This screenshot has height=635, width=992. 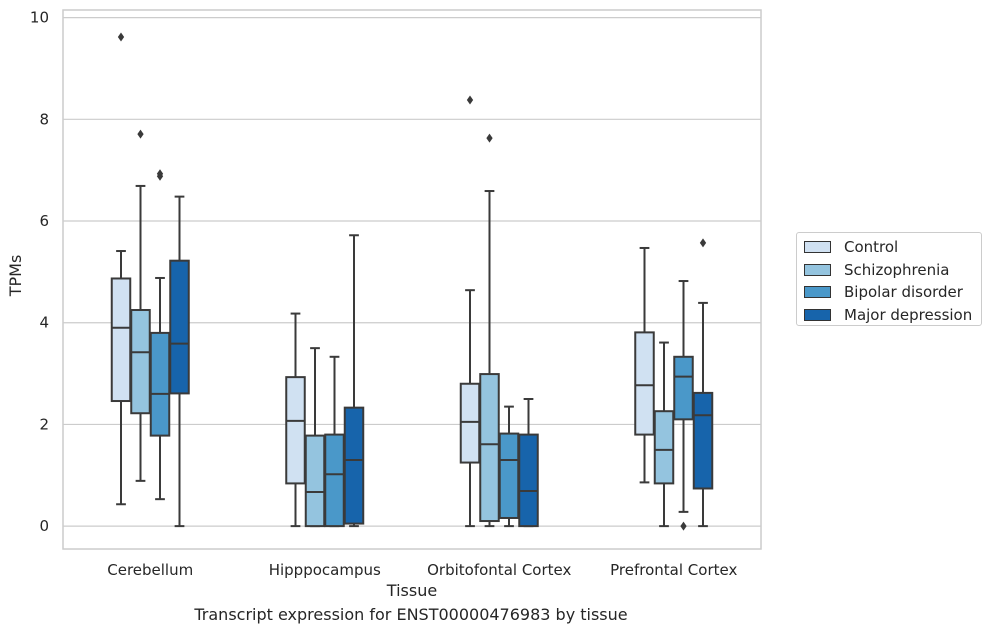 What do you see at coordinates (411, 590) in the screenshot?
I see `x-axis-label: Tissue` at bounding box center [411, 590].